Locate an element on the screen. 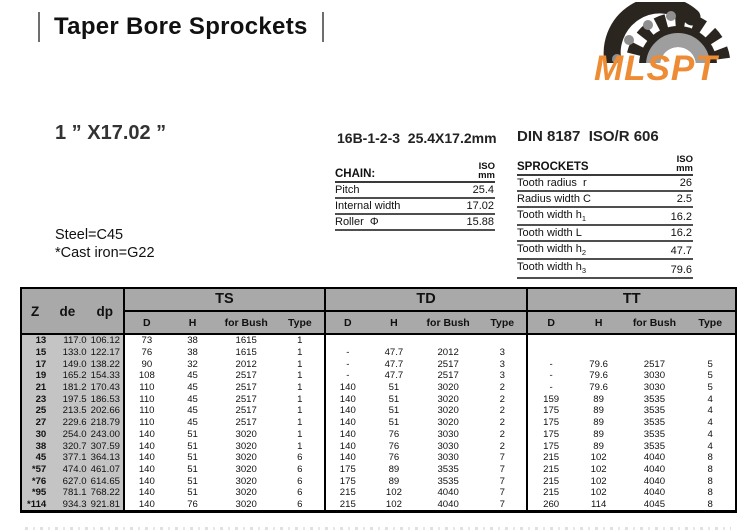 The height and width of the screenshot is (532, 750). row-id-cells: 25 213.5 202.66 is located at coordinates (73, 411).